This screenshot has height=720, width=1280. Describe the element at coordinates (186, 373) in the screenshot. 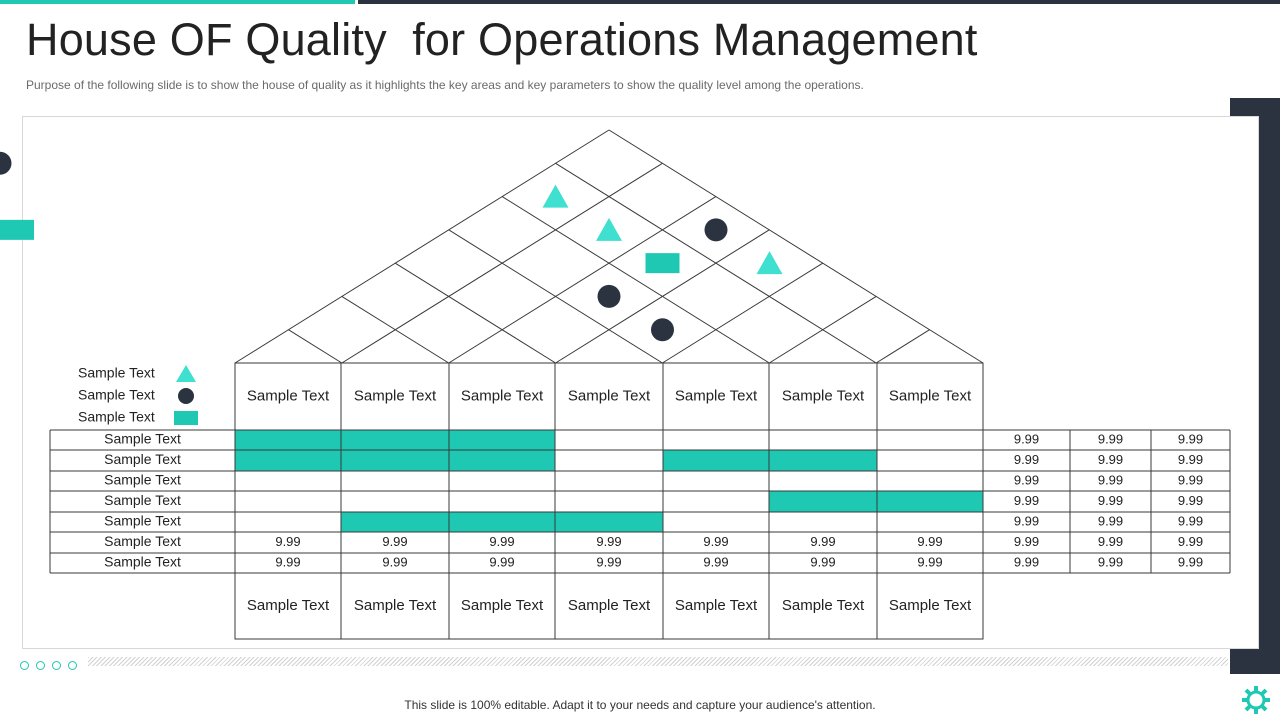

I see `legend-triangle-icon` at that location.